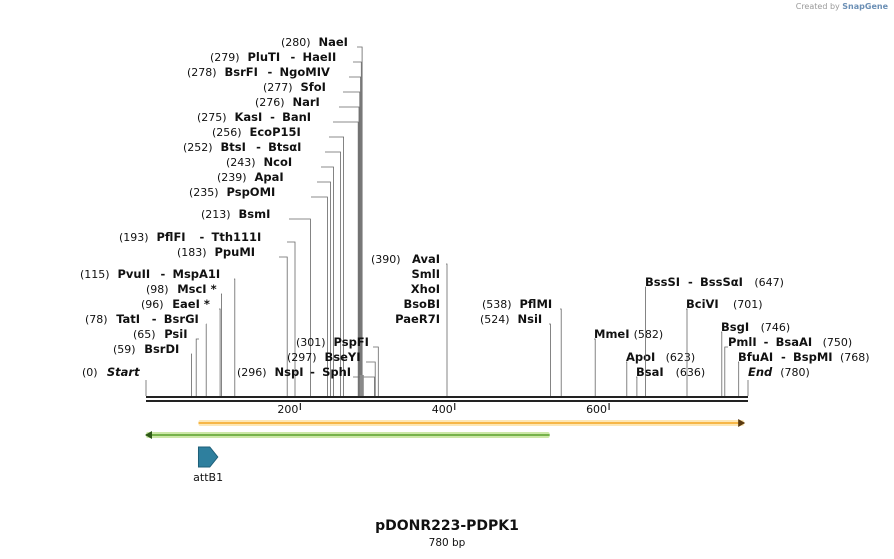  What do you see at coordinates (296, 117) in the screenshot?
I see `enzyme-name: BanI` at bounding box center [296, 117].